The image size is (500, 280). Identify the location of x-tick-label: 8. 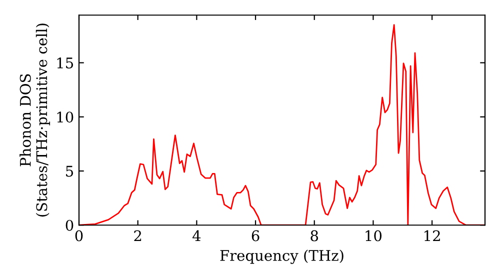
(314, 236).